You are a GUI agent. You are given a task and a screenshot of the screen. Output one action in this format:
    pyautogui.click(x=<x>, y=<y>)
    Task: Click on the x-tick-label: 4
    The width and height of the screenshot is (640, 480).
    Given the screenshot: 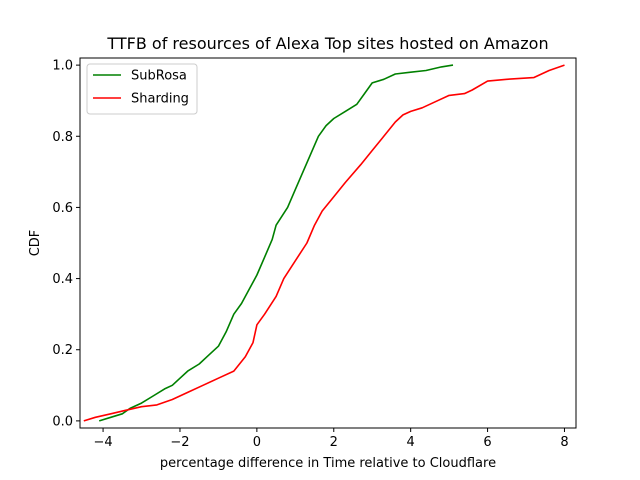 What is the action you would take?
    pyautogui.click(x=411, y=442)
    